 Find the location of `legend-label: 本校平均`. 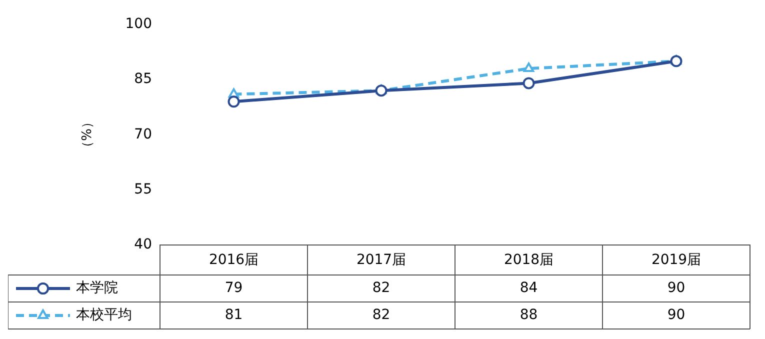

legend-label: 本校平均 is located at coordinates (104, 315).